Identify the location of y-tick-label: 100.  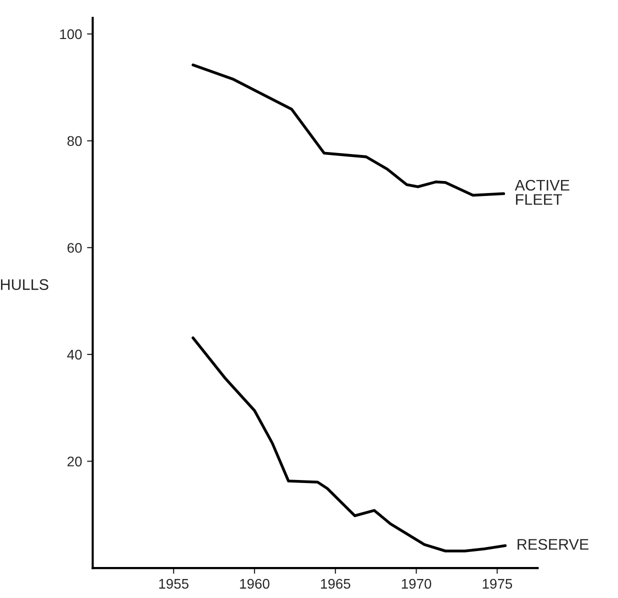
(71, 34).